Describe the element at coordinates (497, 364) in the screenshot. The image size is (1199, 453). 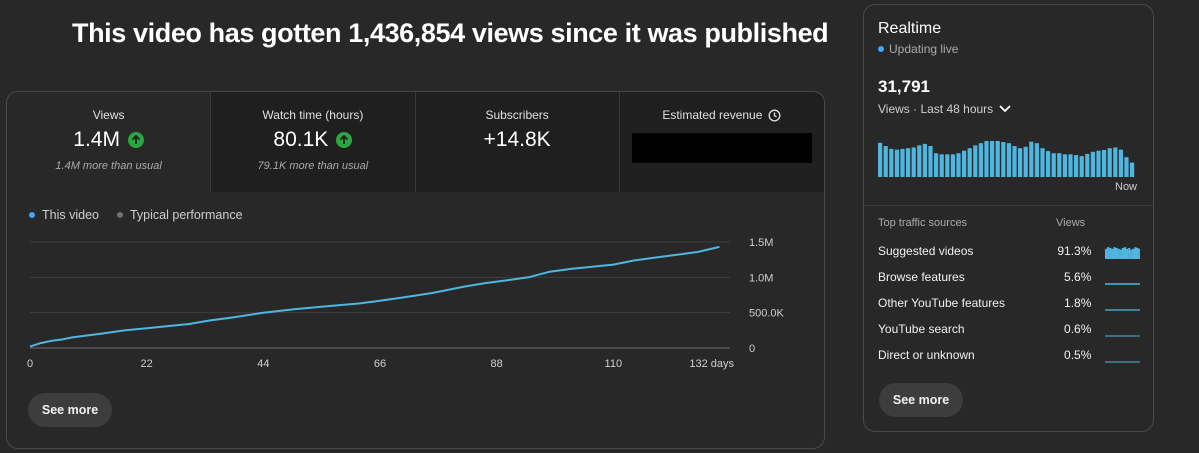
I see `x-tick-label: 88` at that location.